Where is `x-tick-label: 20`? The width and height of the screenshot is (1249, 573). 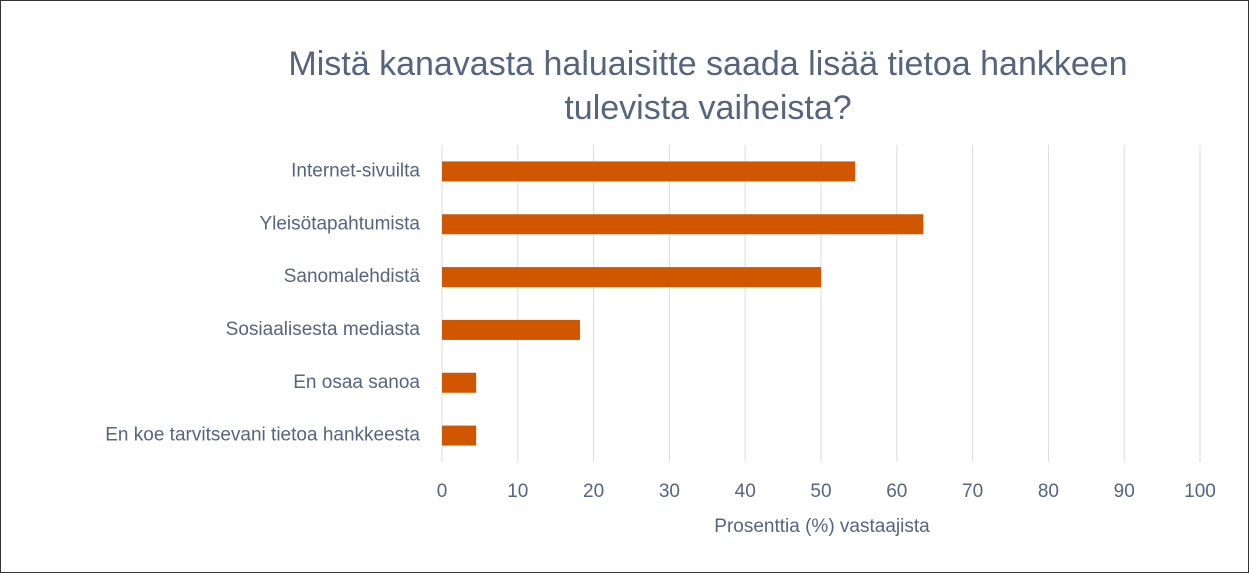 x-tick-label: 20 is located at coordinates (593, 491).